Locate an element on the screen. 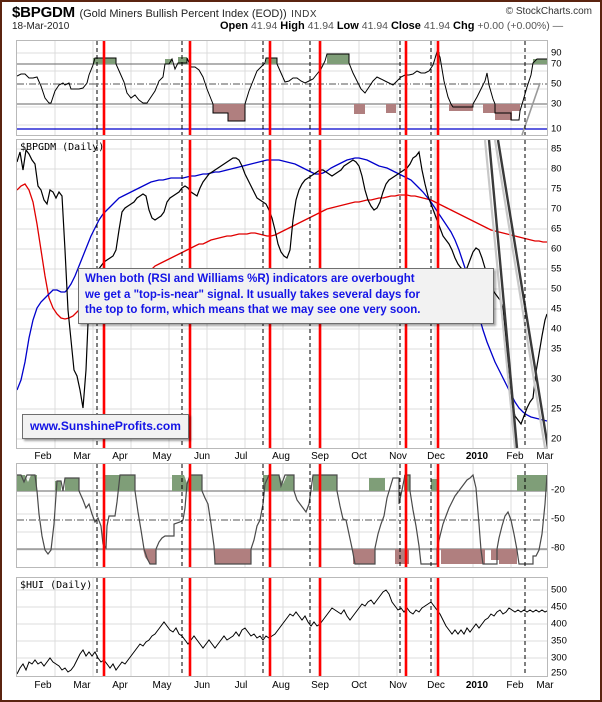  watermark-badge: www.SunshineProfits.com is located at coordinates (105, 426).